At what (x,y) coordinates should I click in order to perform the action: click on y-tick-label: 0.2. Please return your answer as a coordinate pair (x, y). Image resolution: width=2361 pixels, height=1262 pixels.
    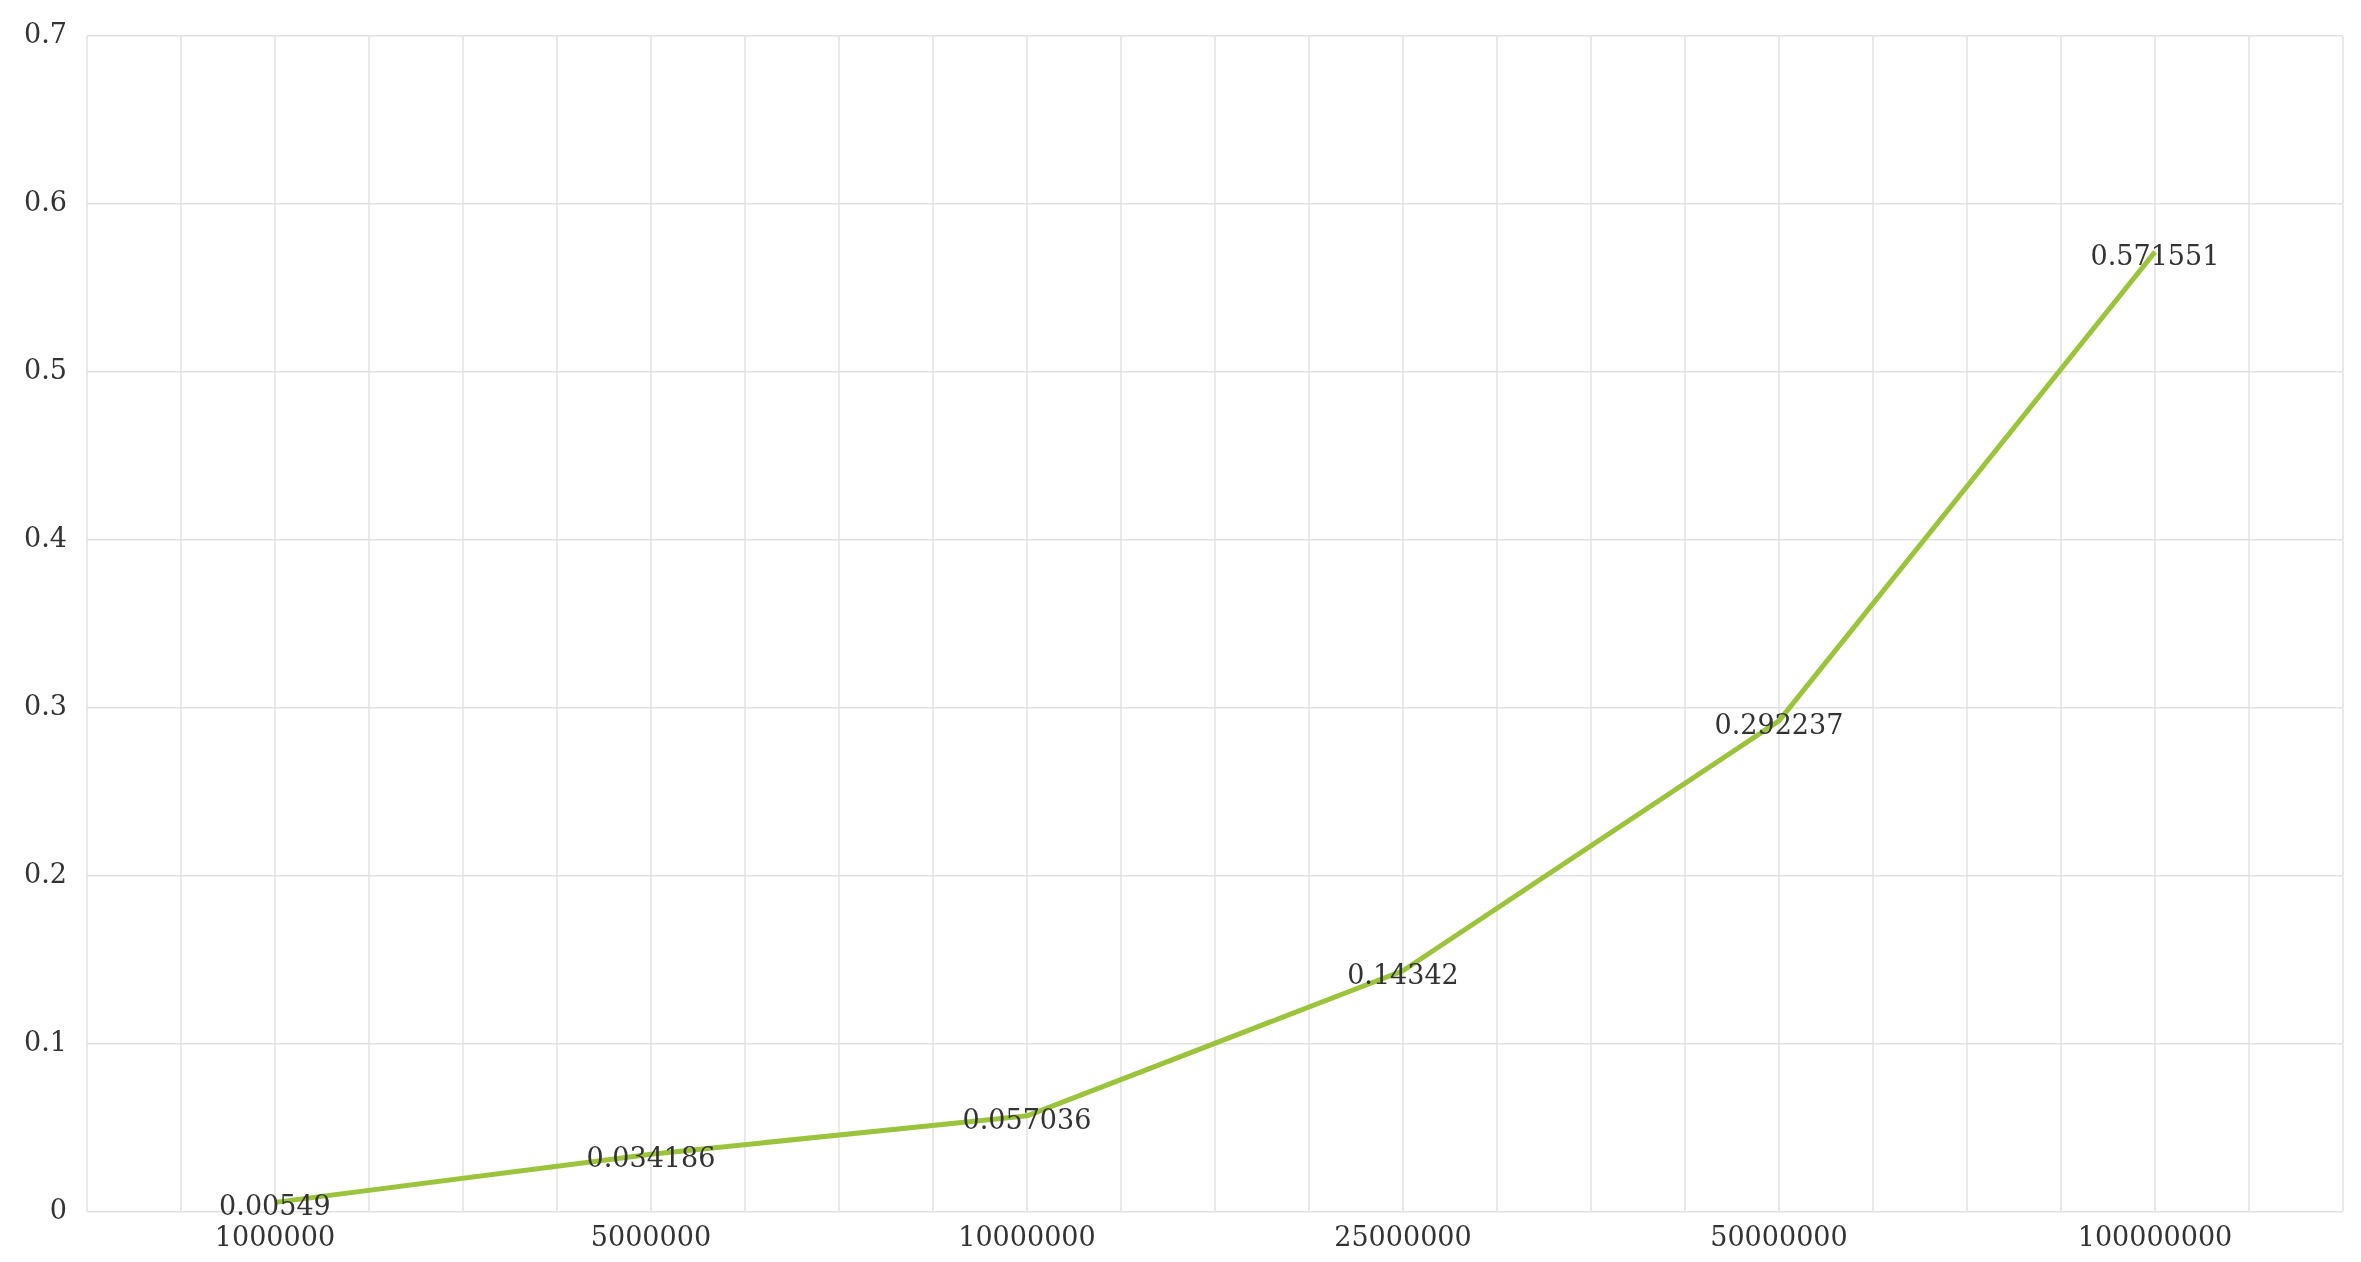
    Looking at the image, I should click on (45, 873).